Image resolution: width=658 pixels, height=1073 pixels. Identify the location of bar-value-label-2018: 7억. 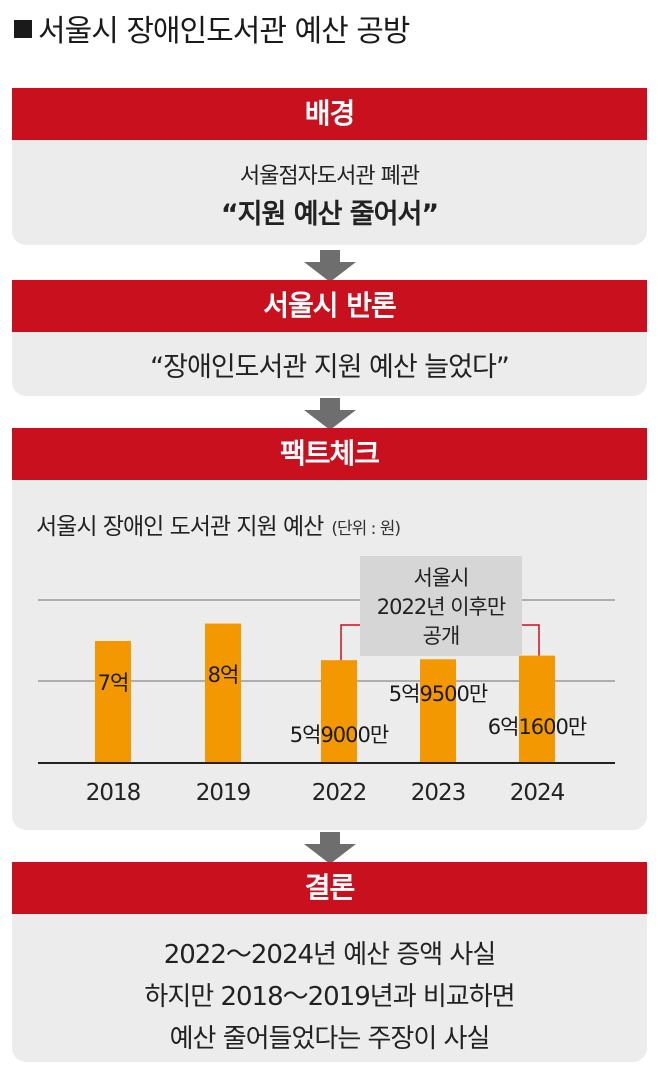
(113, 683).